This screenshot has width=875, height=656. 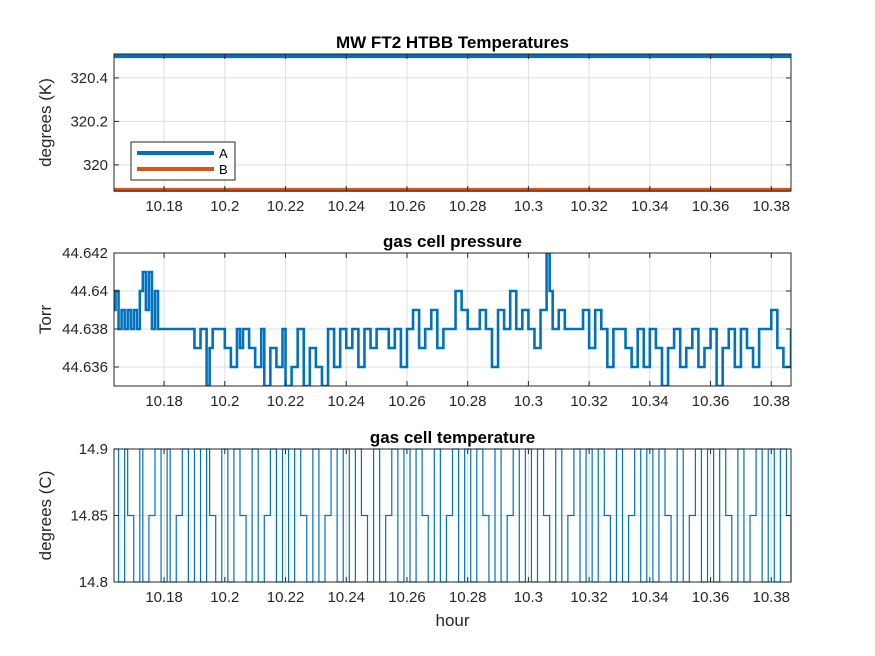 What do you see at coordinates (85, 329) in the screenshot?
I see `y-tick-label: 44.638` at bounding box center [85, 329].